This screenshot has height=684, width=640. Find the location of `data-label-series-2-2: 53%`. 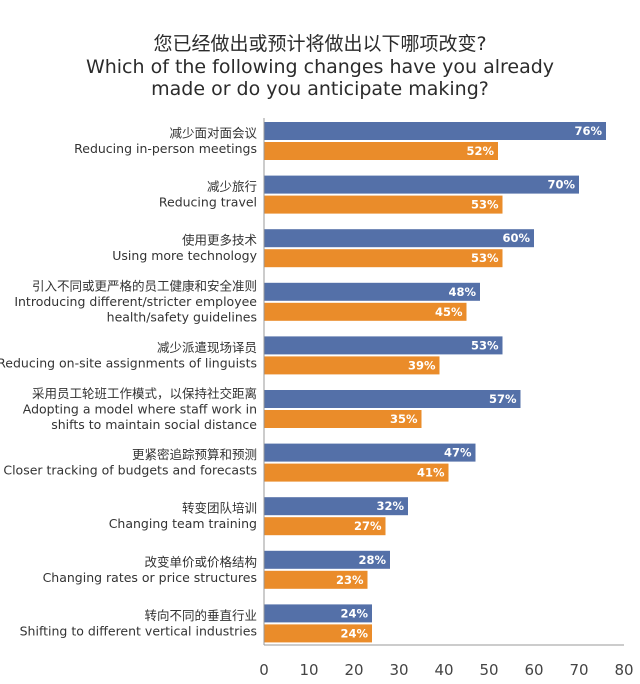

data-label-series-2-2: 53% is located at coordinates (485, 205).